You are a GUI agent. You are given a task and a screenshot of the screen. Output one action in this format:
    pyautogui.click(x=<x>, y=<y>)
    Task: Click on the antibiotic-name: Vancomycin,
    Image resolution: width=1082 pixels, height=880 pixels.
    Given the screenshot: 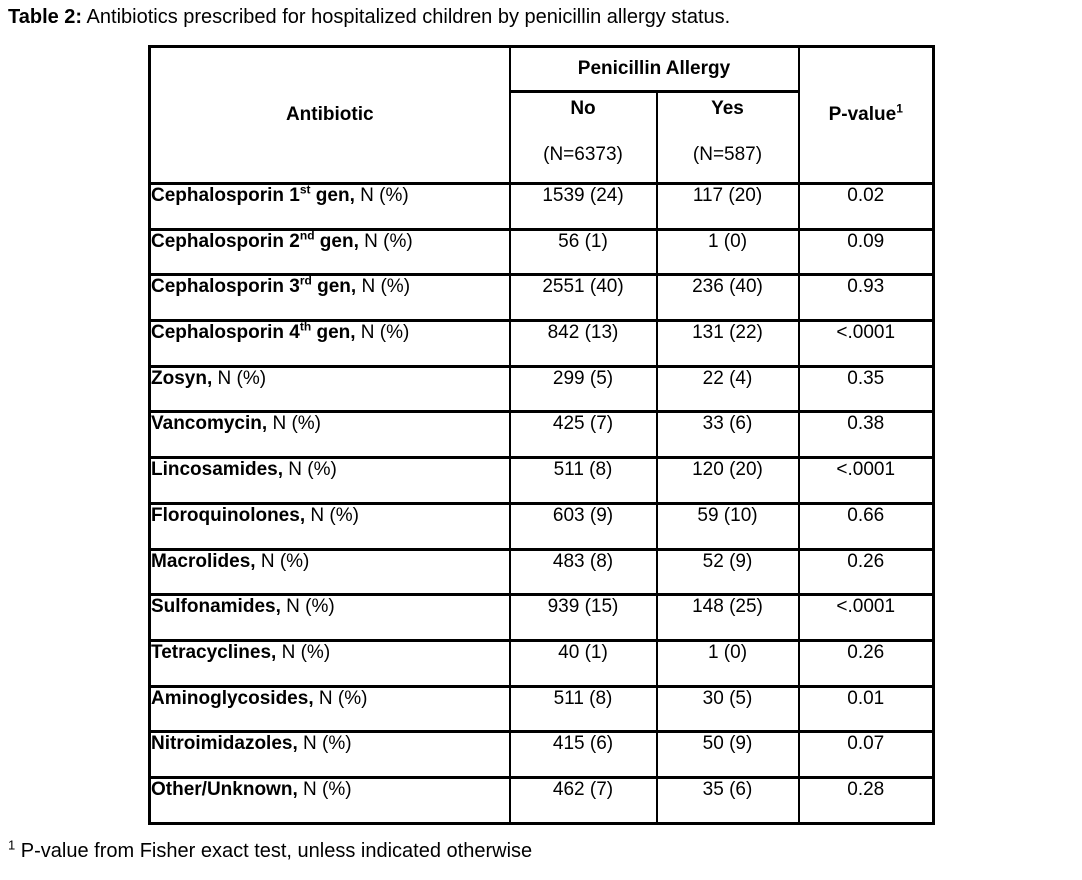 What is the action you would take?
    pyautogui.click(x=209, y=424)
    